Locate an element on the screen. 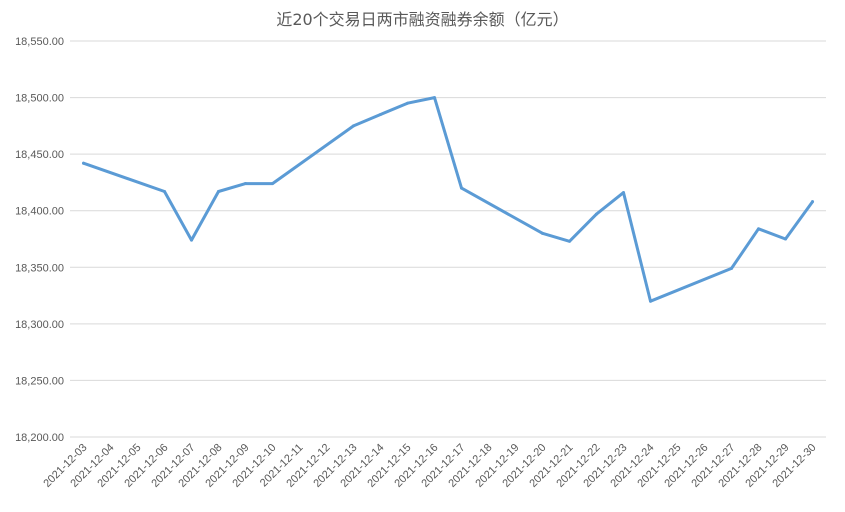  y-tick-label: 18,300.00 is located at coordinates (39, 325).